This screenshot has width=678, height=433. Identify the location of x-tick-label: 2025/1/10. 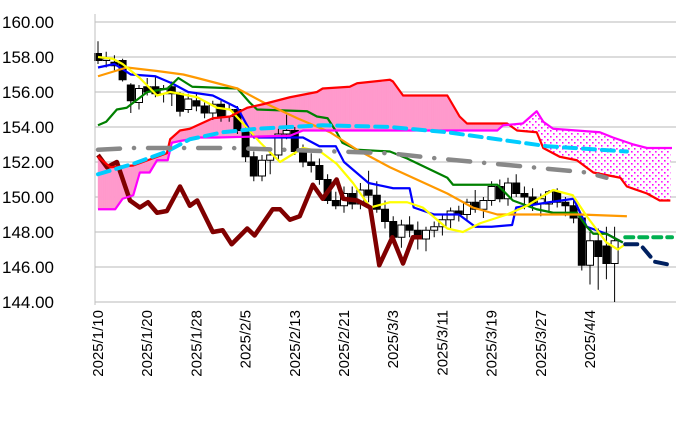
(98, 343).